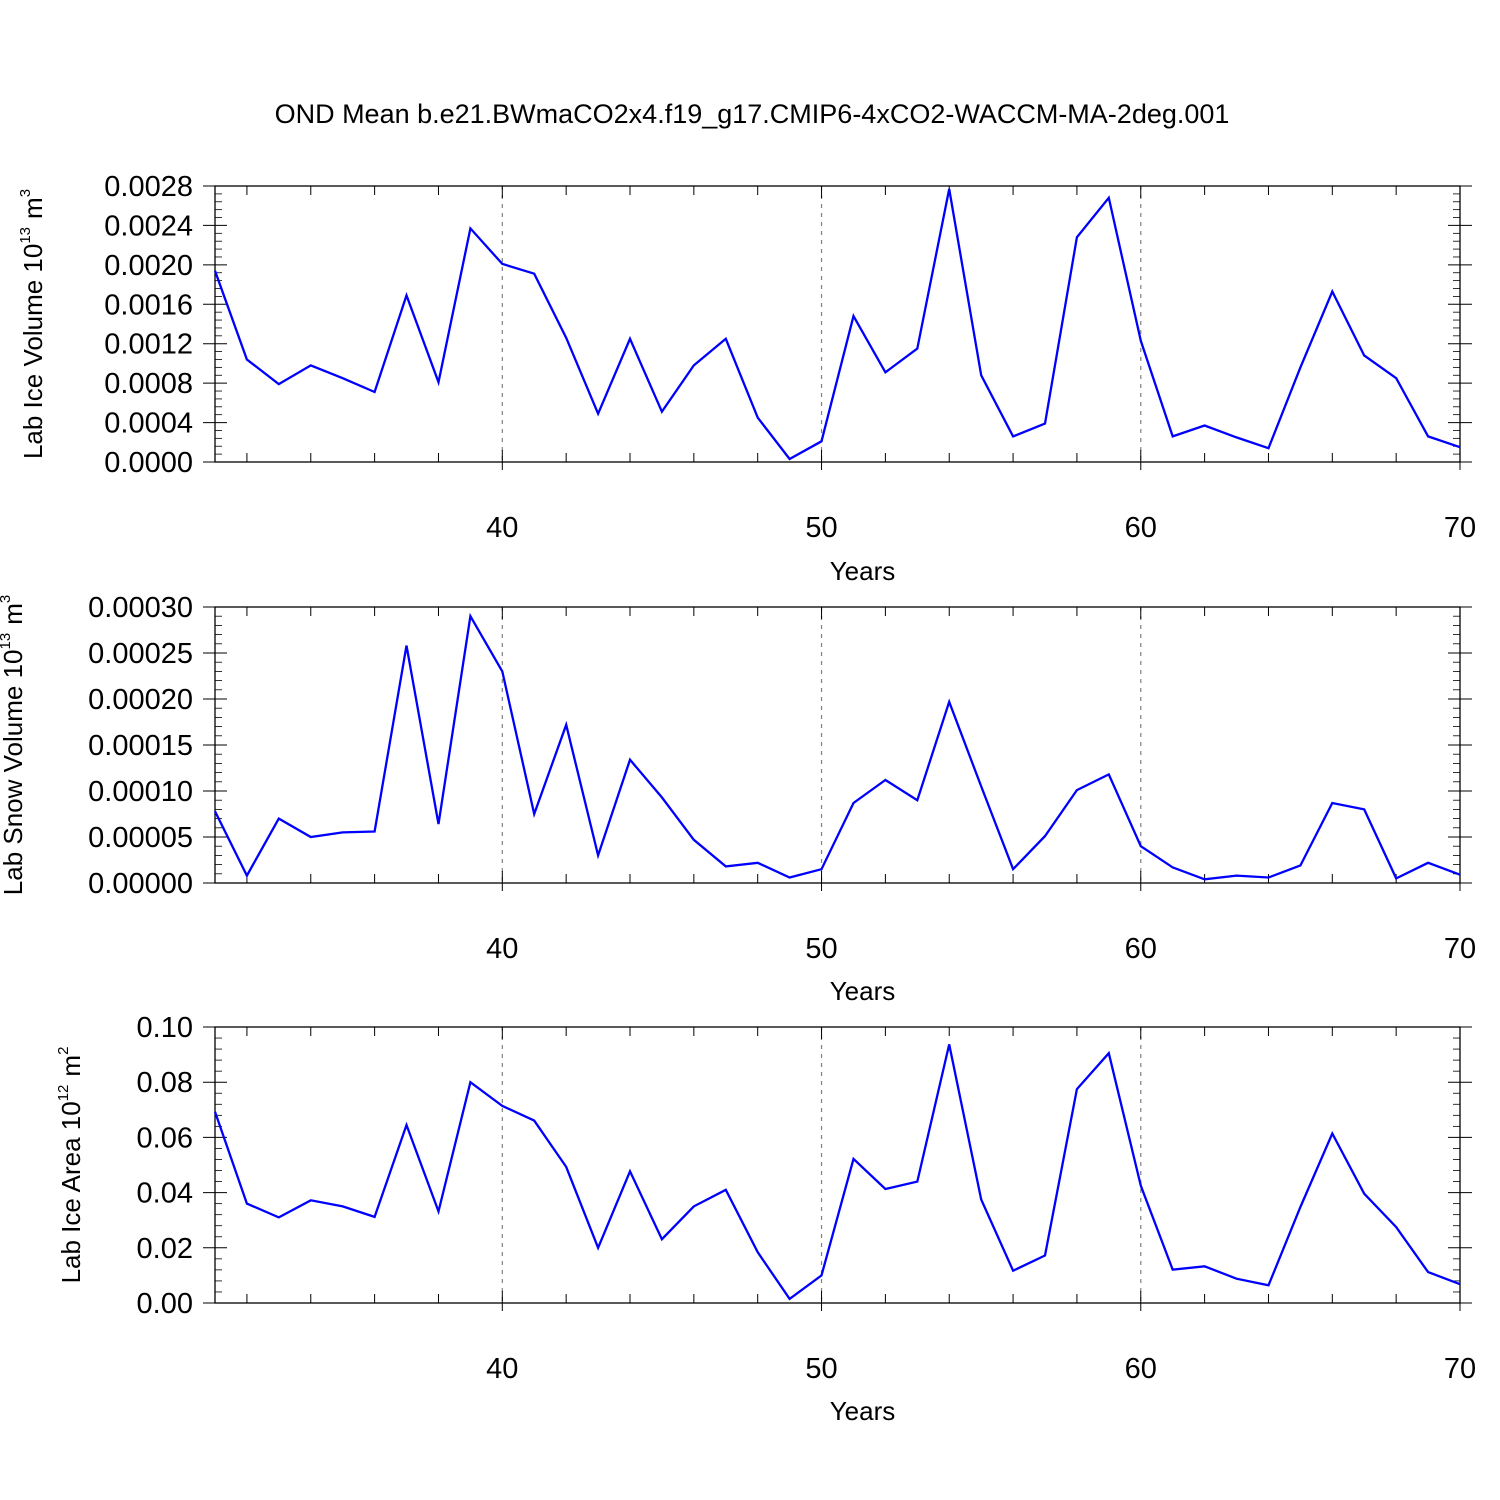 This screenshot has height=1500, width=1500. What do you see at coordinates (165, 1028) in the screenshot?
I see `y-tick-label: 0.10` at bounding box center [165, 1028].